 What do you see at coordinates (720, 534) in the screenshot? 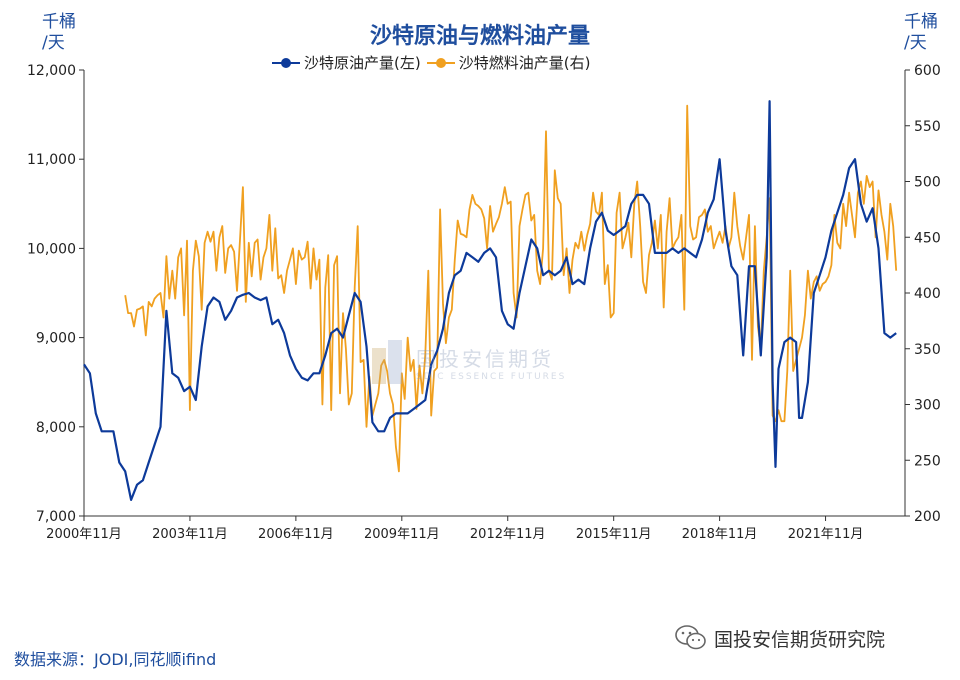
I see `x-tick-label: 2018年11月` at bounding box center [720, 534].